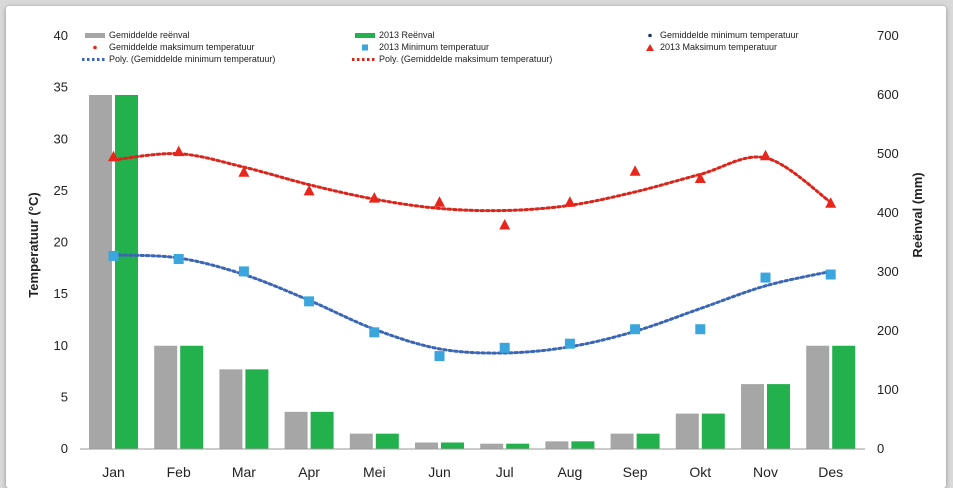 The image size is (953, 488). I want to click on point-2013-maksimum-temperatuur-nov, so click(765, 155).